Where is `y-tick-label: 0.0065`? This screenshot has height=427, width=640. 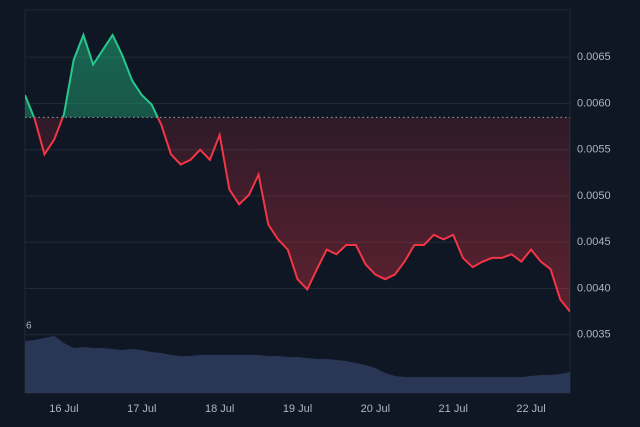
y-tick-label: 0.0065 is located at coordinates (594, 57).